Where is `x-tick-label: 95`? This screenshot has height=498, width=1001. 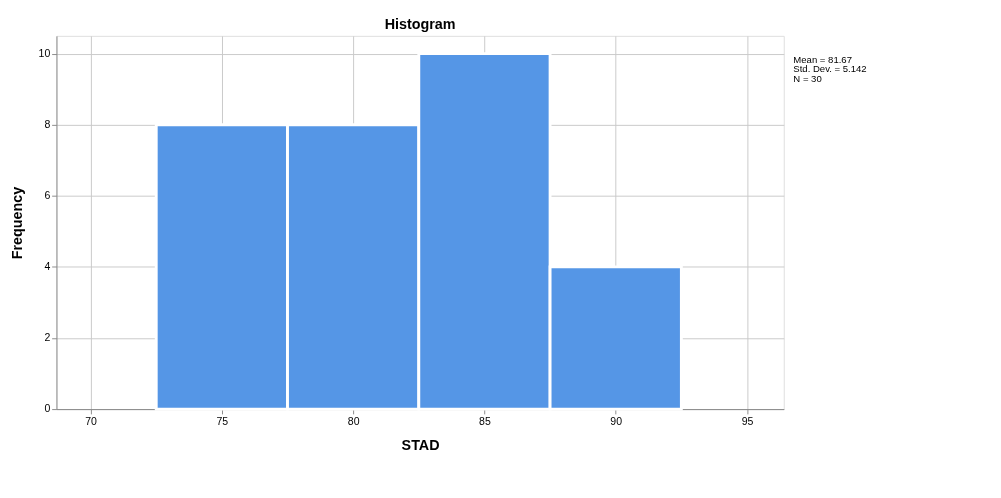 x-tick-label: 95 is located at coordinates (747, 420).